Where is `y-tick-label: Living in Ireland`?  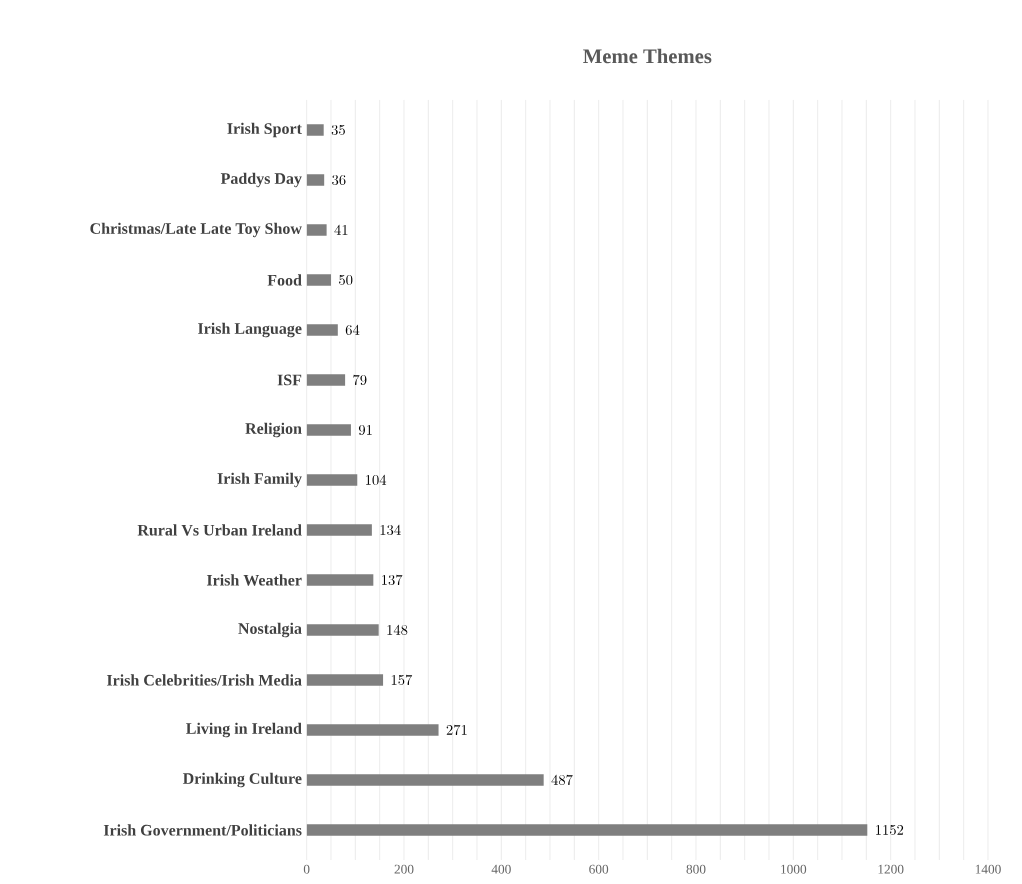 y-tick-label: Living in Ireland is located at coordinates (244, 730).